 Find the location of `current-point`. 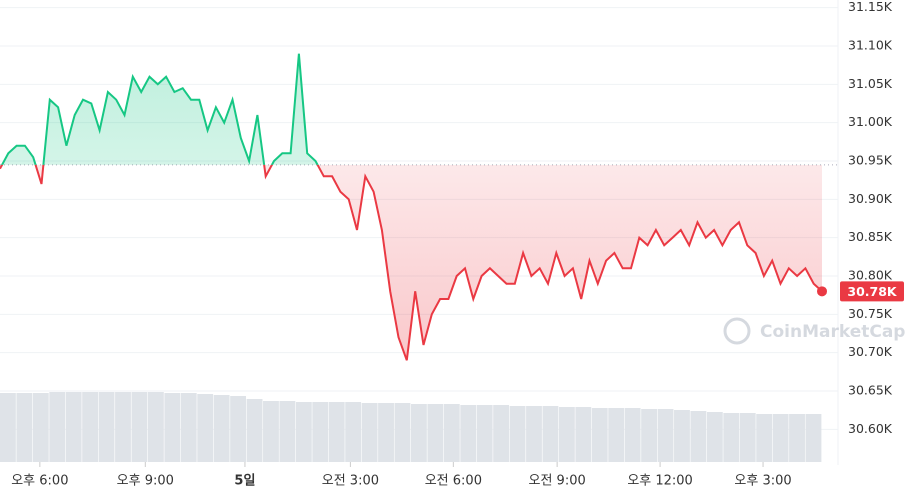

current-point is located at coordinates (822, 291).